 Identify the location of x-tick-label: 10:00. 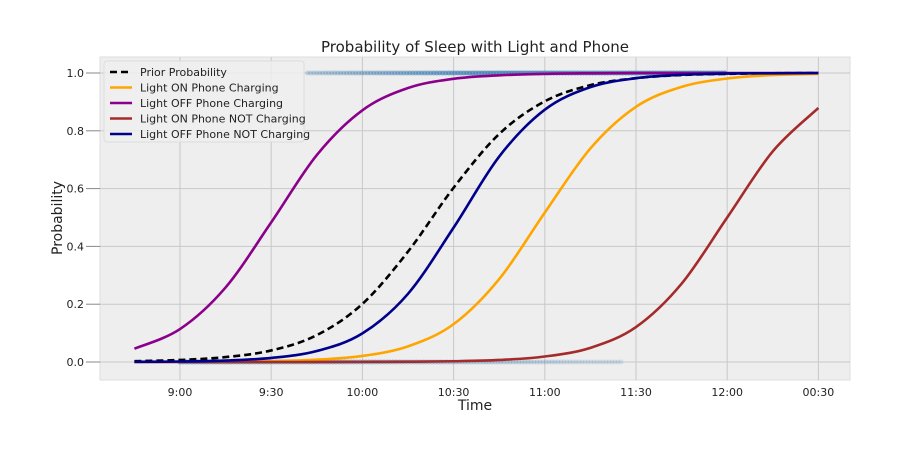
(363, 392).